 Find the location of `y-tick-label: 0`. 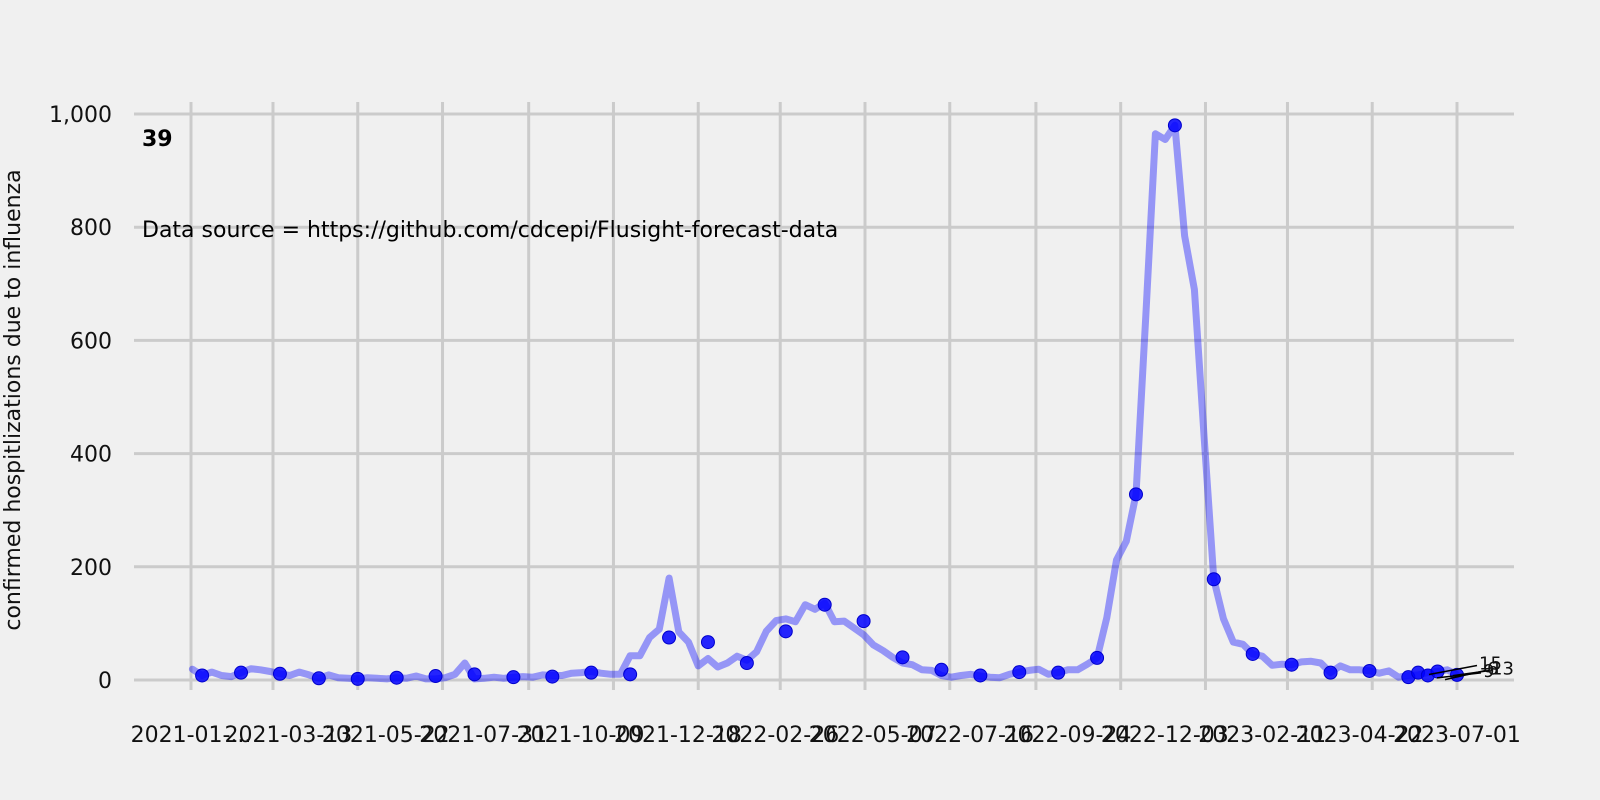

y-tick-label: 0 is located at coordinates (105, 681).